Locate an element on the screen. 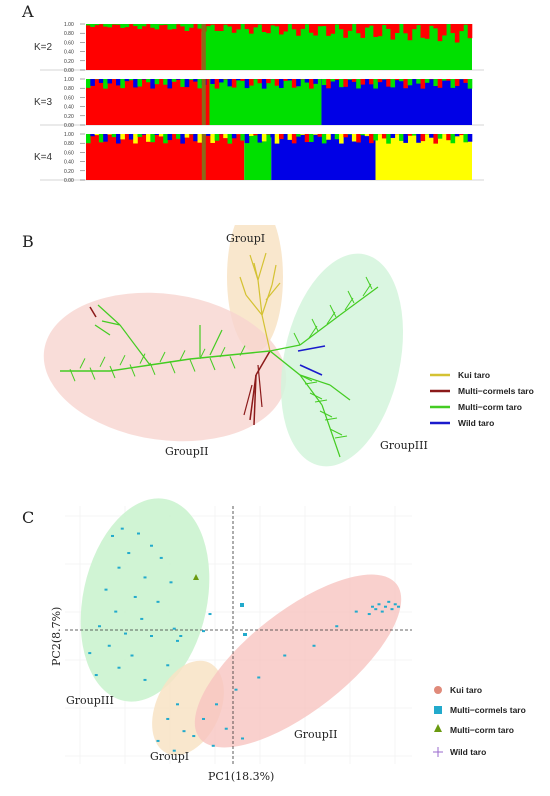 Image resolution: width=550 pixels, height=796 pixels. pca-legend-kui: Kui taro is located at coordinates (466, 690).